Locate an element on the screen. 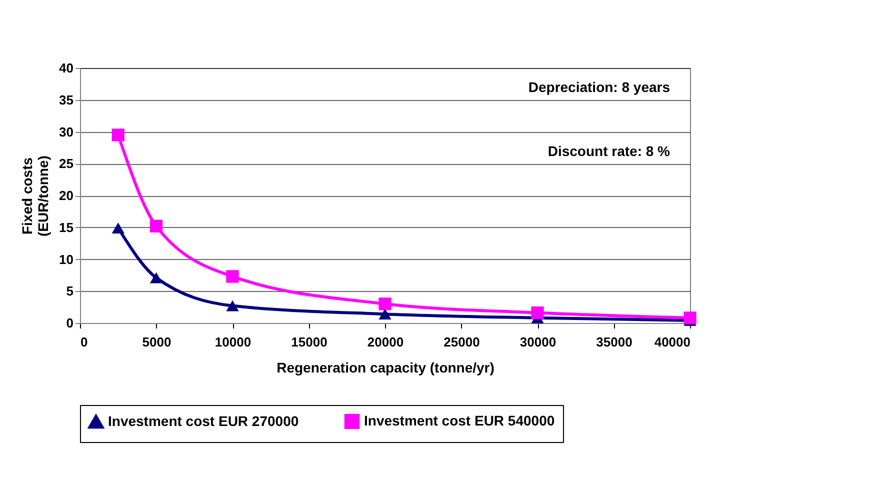 This screenshot has height=500, width=894. y-tick-label: 0 is located at coordinates (70, 323).